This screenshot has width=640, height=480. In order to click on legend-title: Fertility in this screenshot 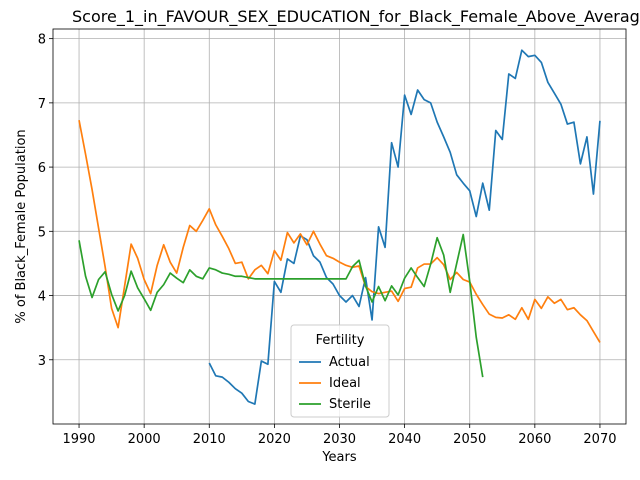, I will do `click(340, 340)`.